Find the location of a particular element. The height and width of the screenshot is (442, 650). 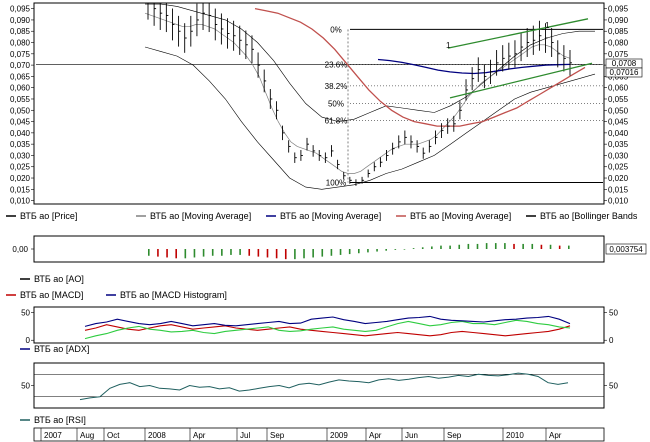

price-tick-label-right: 0,035 is located at coordinates (618, 144).